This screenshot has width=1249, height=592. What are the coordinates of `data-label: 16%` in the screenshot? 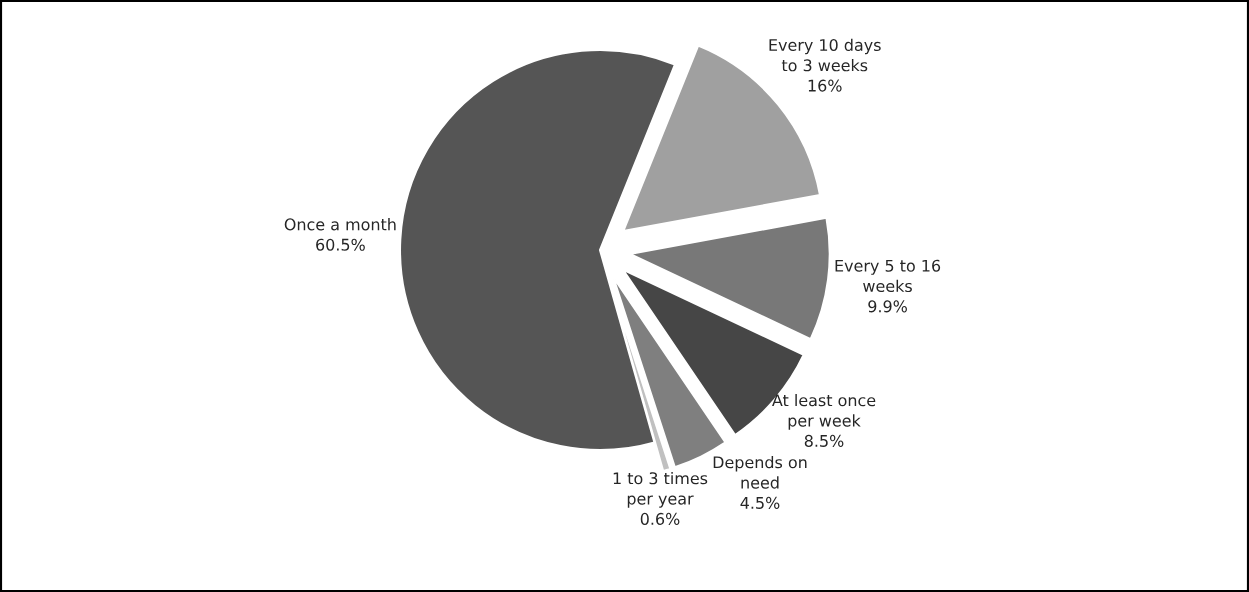 It's located at (825, 85).